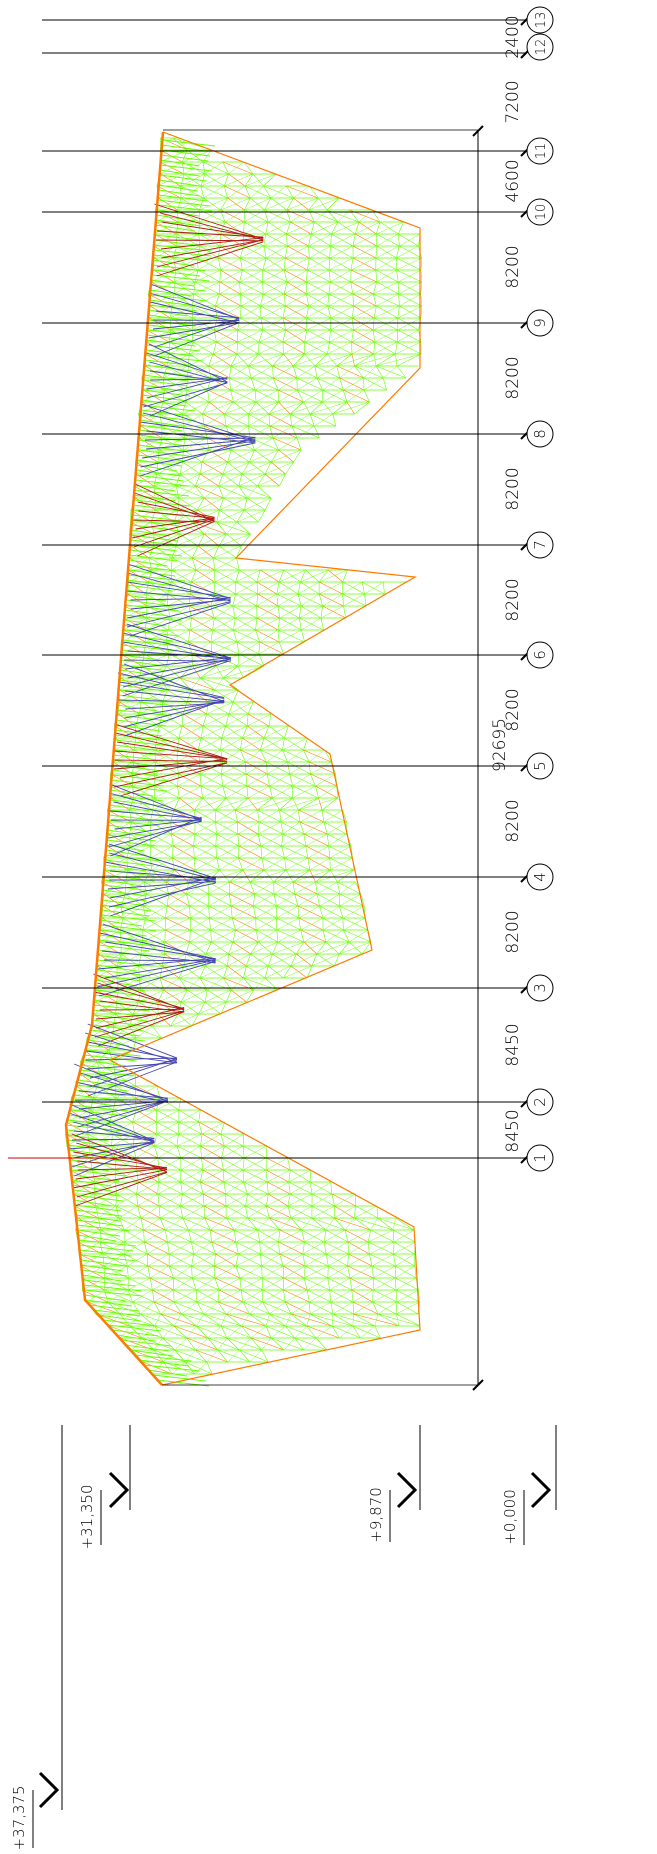 The width and height of the screenshot is (657, 1854). What do you see at coordinates (540, 434) in the screenshot?
I see `grid-bubble-8: 8` at bounding box center [540, 434].